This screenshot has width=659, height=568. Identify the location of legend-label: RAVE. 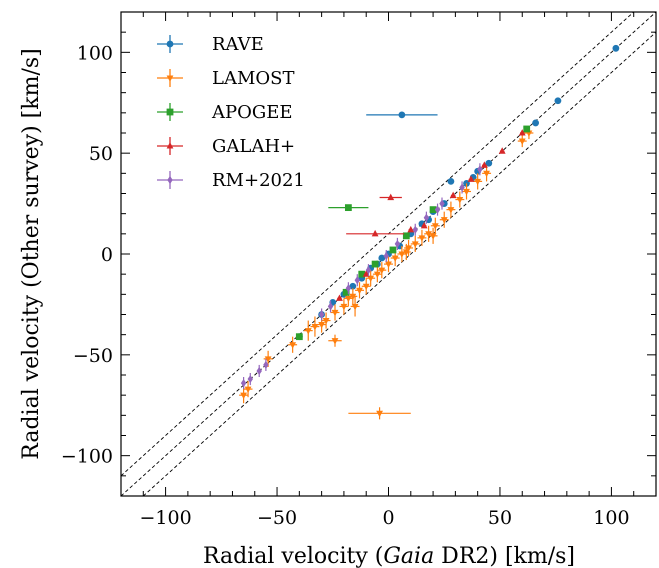
(238, 44).